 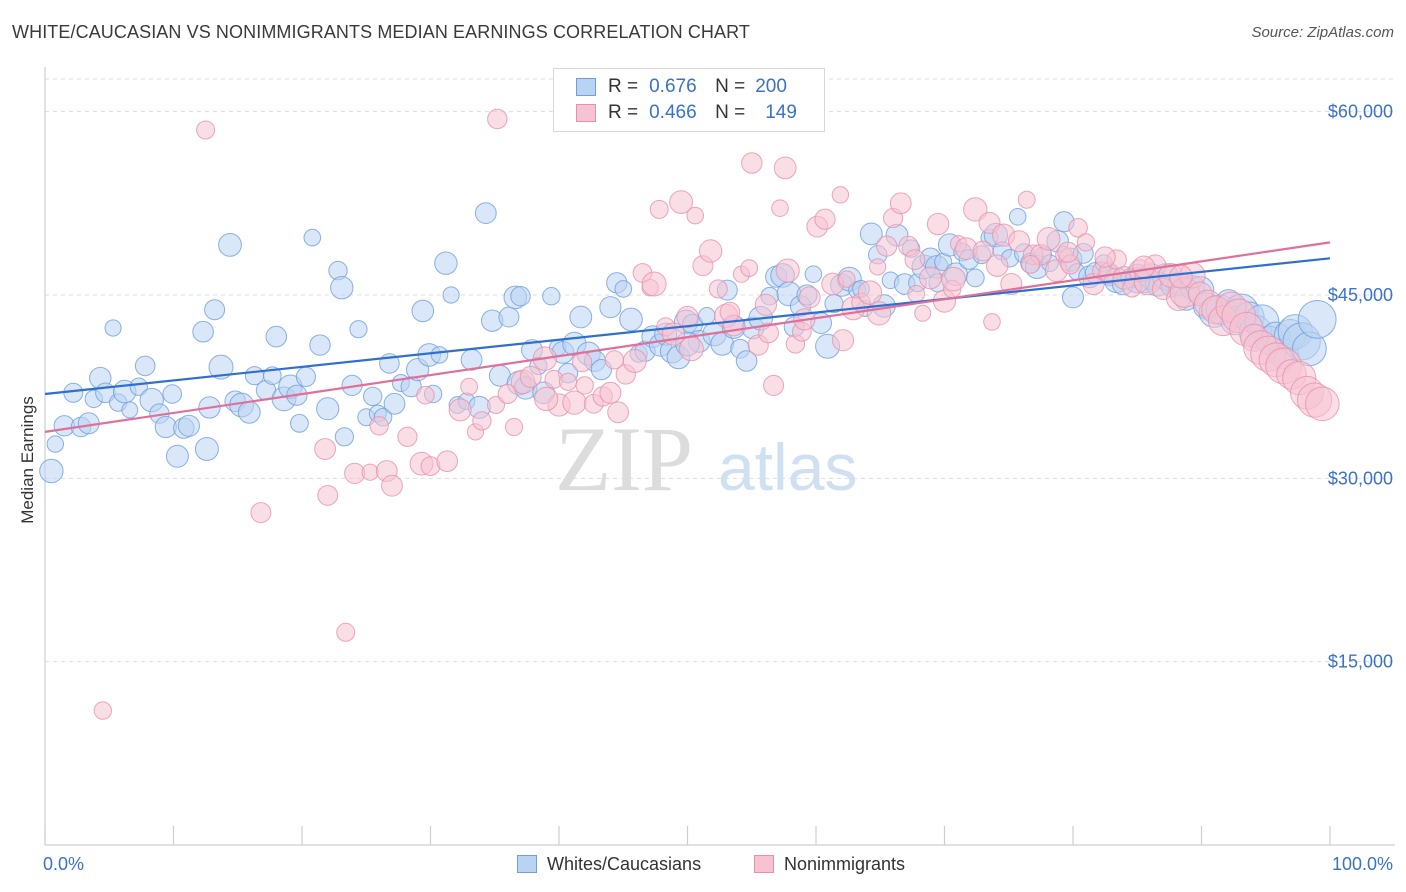 I want to click on y-tick-label: $15,000, so click(x=1360, y=662).